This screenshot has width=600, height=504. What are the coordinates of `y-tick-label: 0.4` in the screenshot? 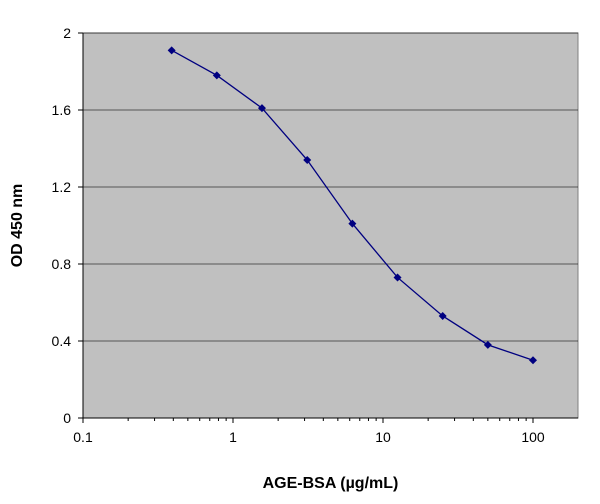 It's located at (62, 341).